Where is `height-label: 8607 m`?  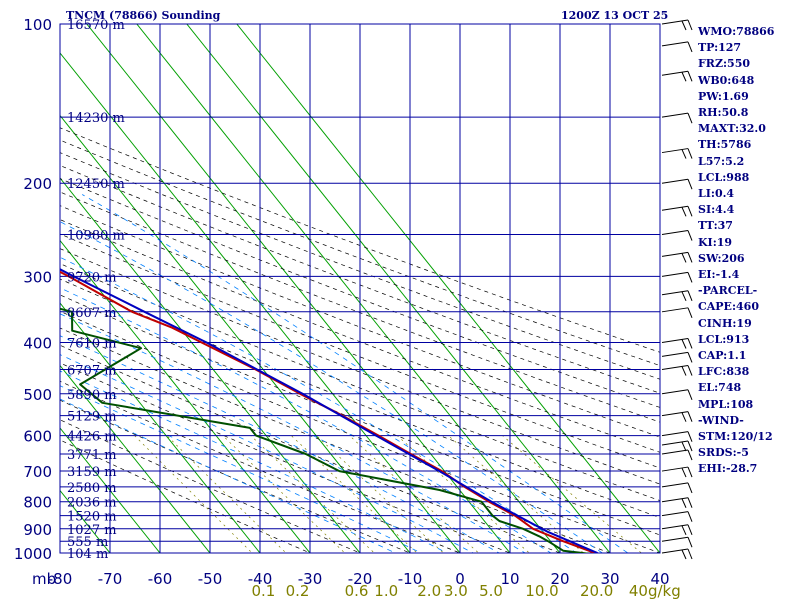 height-label: 8607 m is located at coordinates (92, 313).